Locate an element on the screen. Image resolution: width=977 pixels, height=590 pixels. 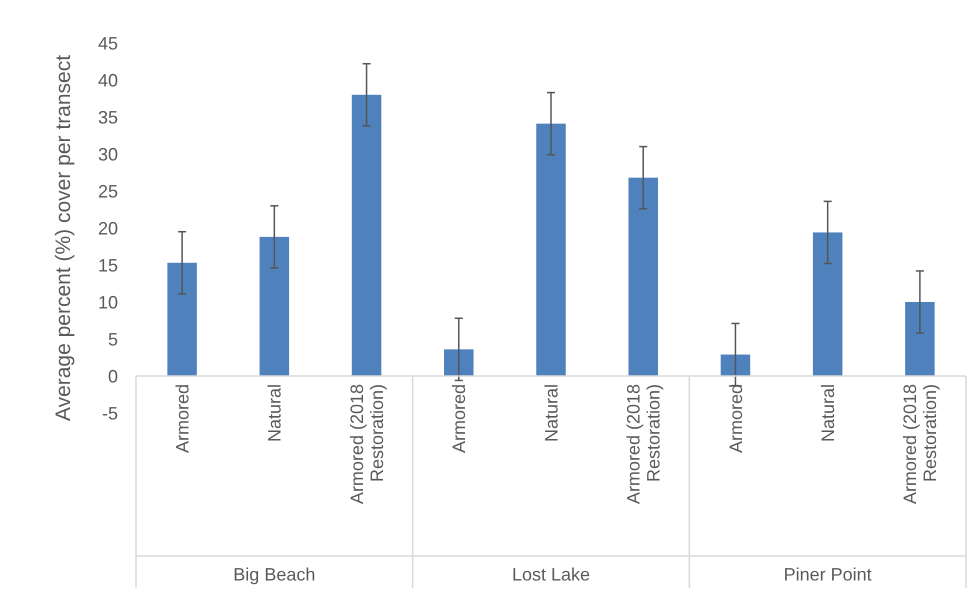
y-tick-label: 40 is located at coordinates (108, 80).